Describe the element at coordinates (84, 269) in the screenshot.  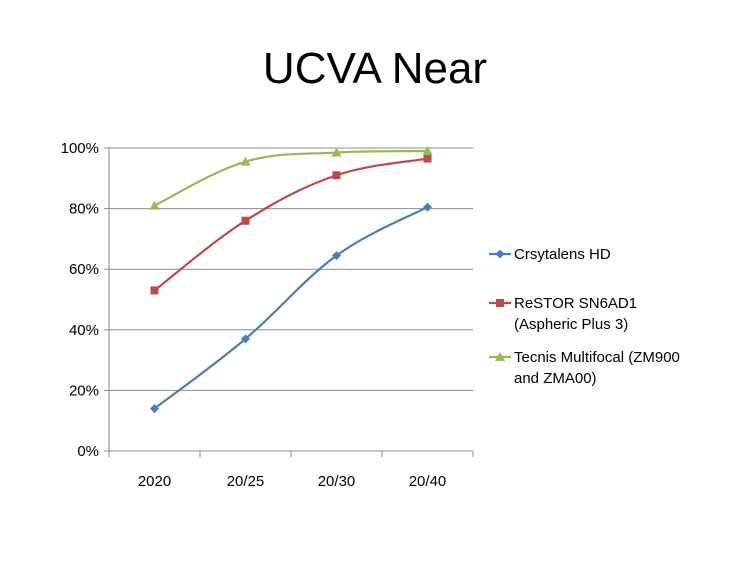
I see `y-tick-label: 60%` at that location.